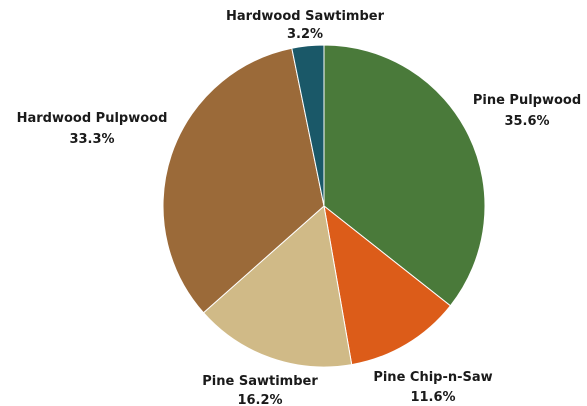 This screenshot has width=587, height=406. What do you see at coordinates (277, 286) in the screenshot?
I see `pie-slice-pine-sawtimber` at bounding box center [277, 286].